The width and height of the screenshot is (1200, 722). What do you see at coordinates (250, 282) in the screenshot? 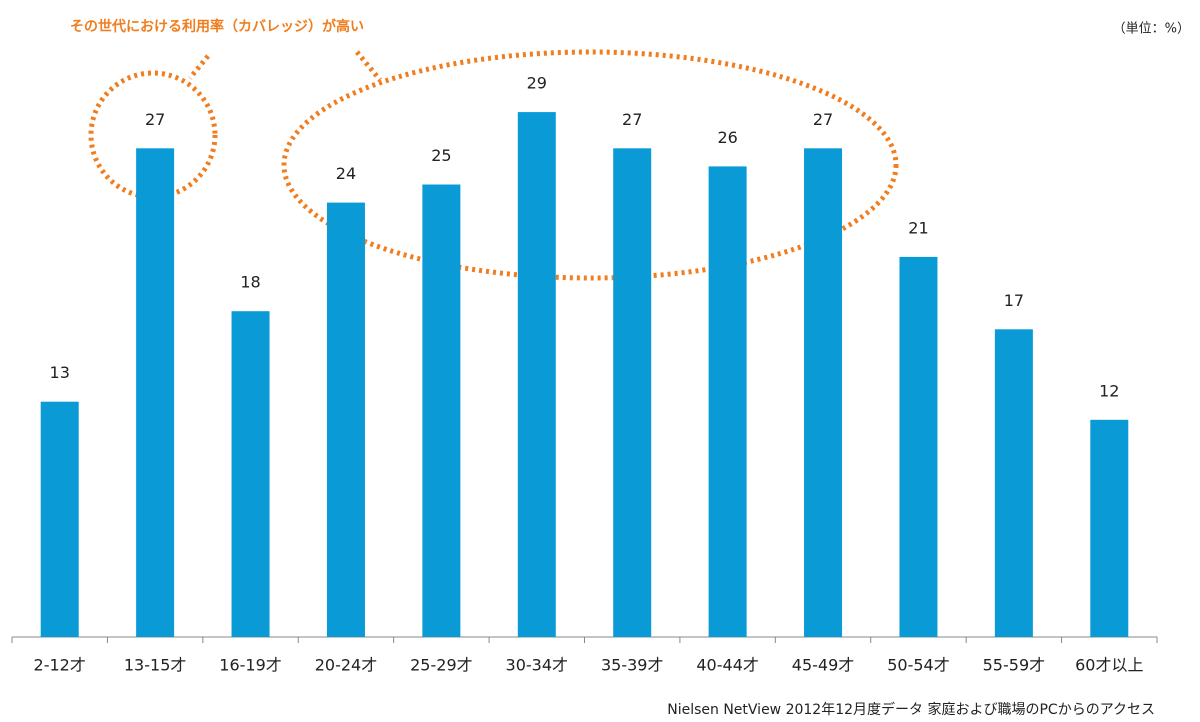
I see `value-label: 18` at bounding box center [250, 282].